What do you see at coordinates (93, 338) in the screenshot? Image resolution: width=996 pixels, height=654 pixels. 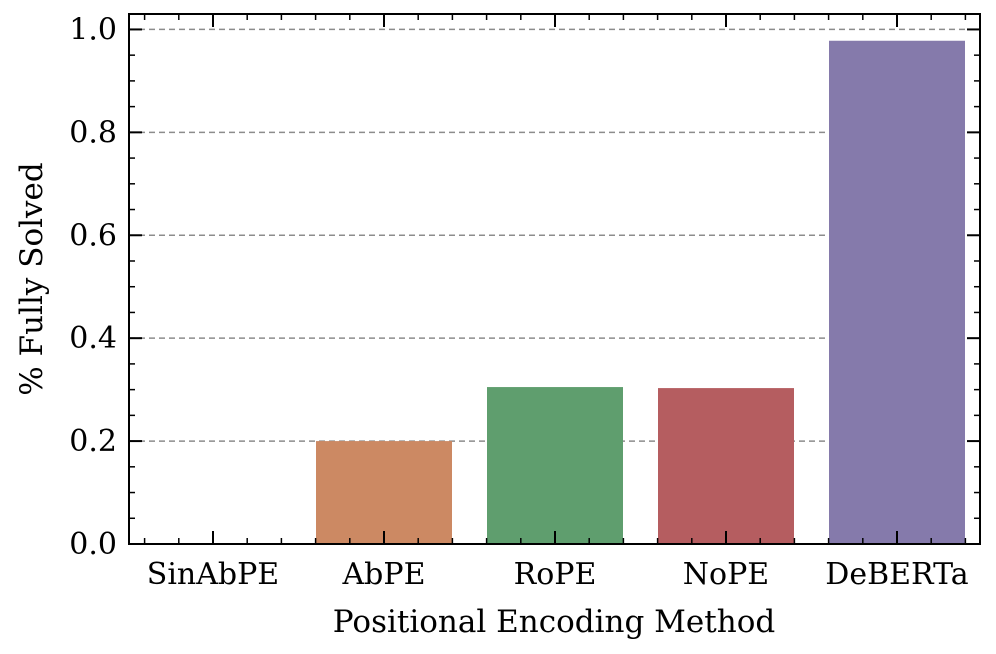 I see `y-tick-label: 0.4` at bounding box center [93, 338].